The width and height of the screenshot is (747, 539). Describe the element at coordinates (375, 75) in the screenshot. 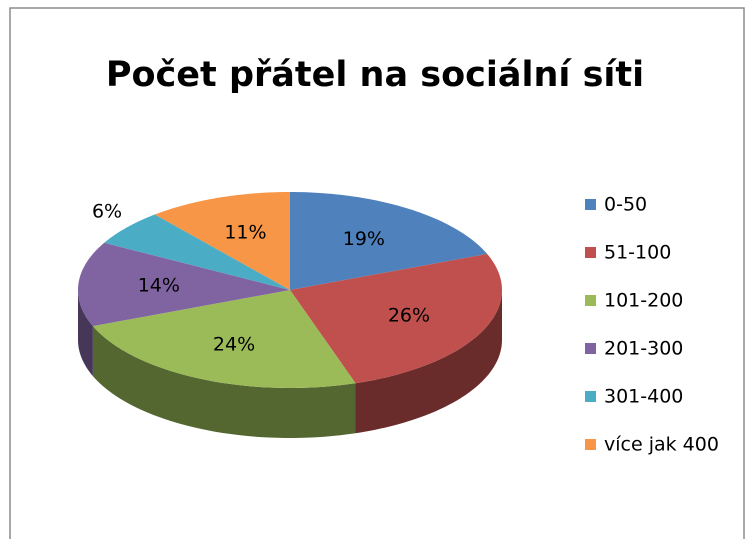

I see `chart-title: Počet přátel na sociální síti` at that location.